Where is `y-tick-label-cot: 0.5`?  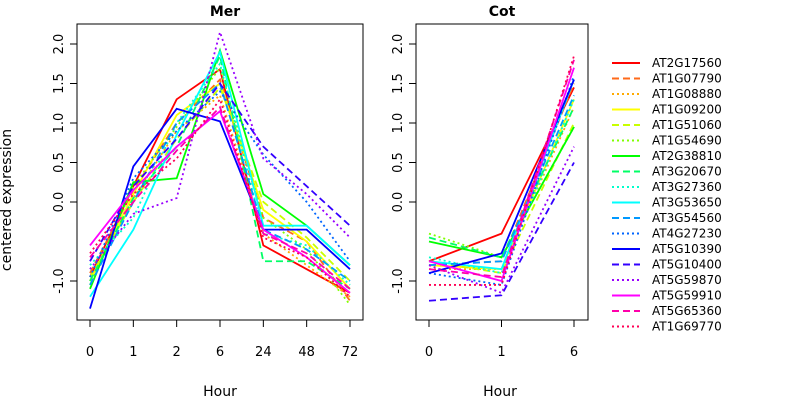
y-tick-label-cot: 0.5 is located at coordinates (398, 162).